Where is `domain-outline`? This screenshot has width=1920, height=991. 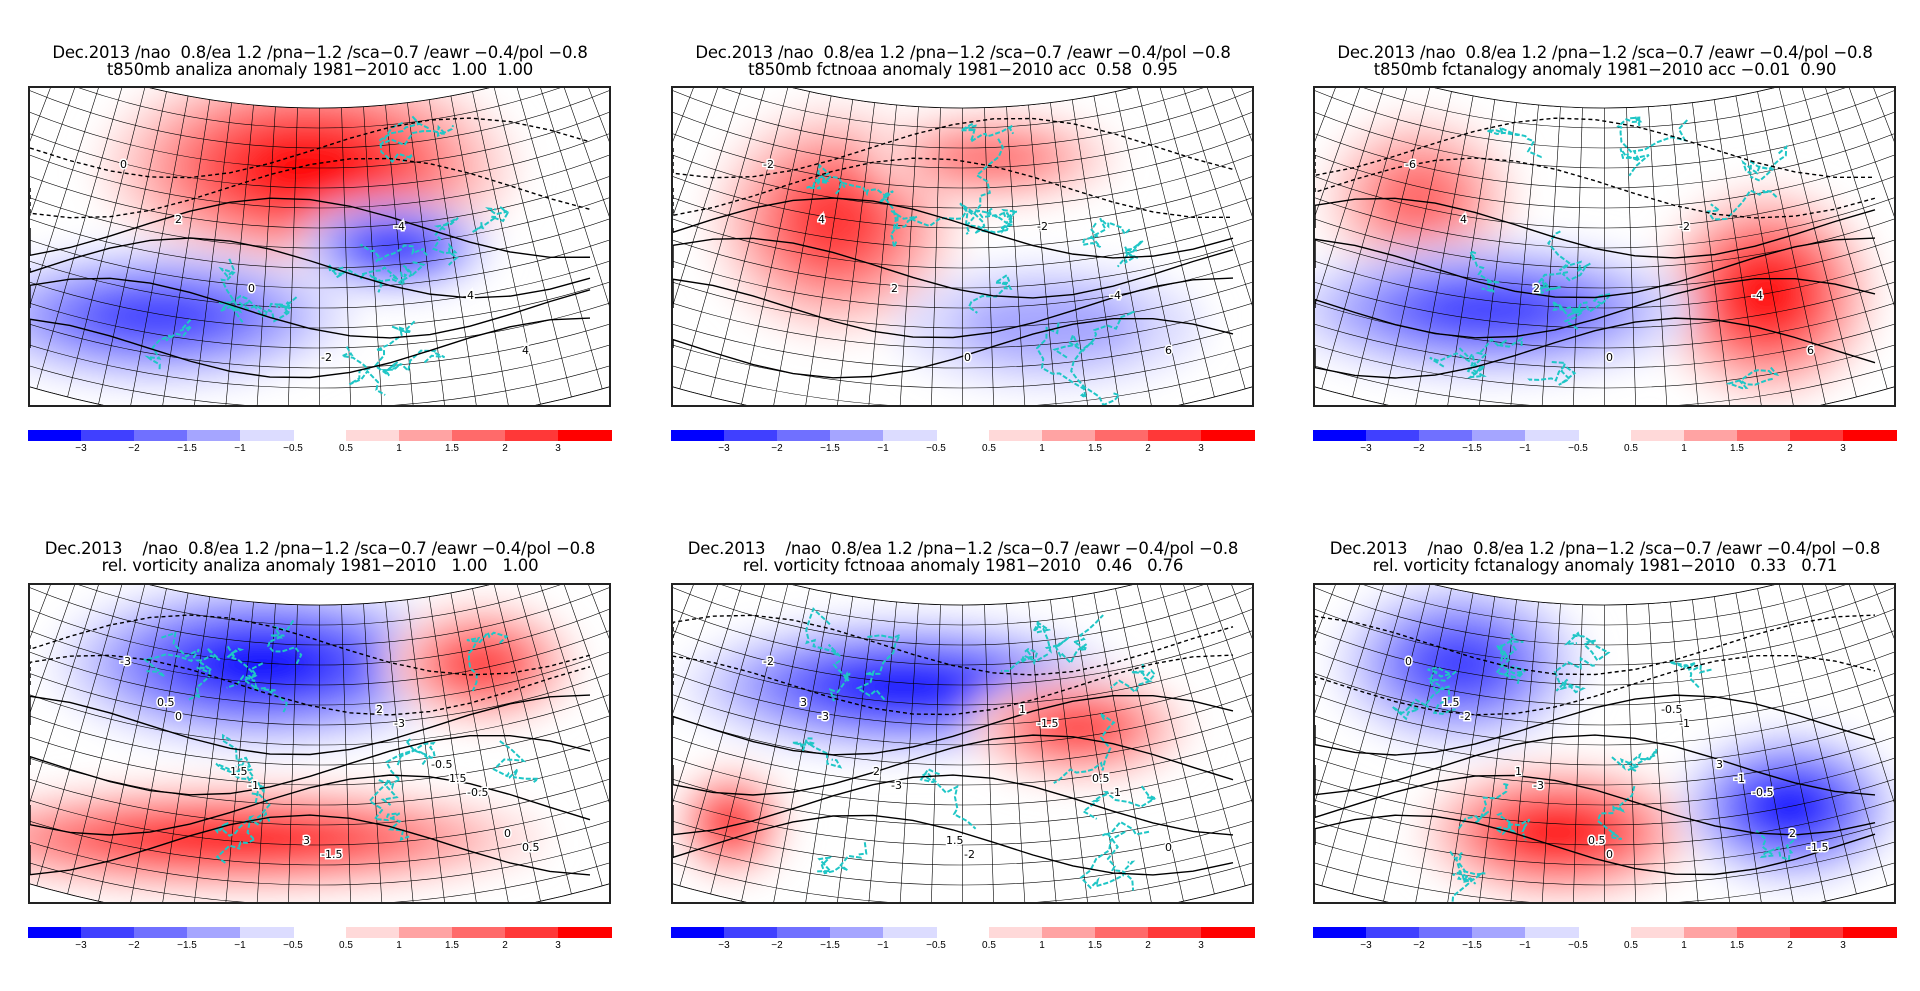 domain-outline is located at coordinates (1604, 743).